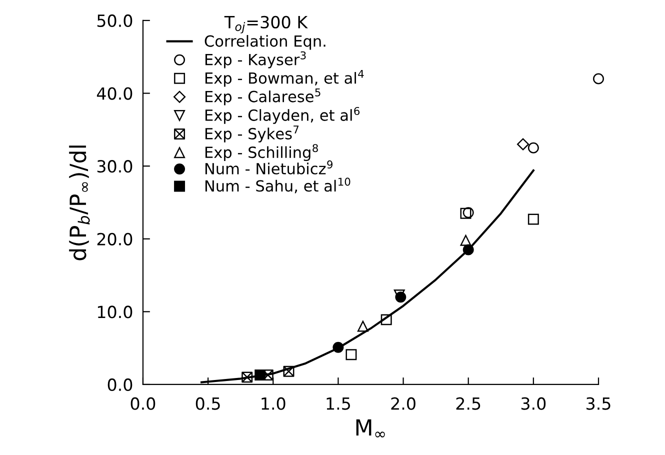  What do you see at coordinates (114, 239) in the screenshot?
I see `y-tick-label: 20.0` at bounding box center [114, 239].